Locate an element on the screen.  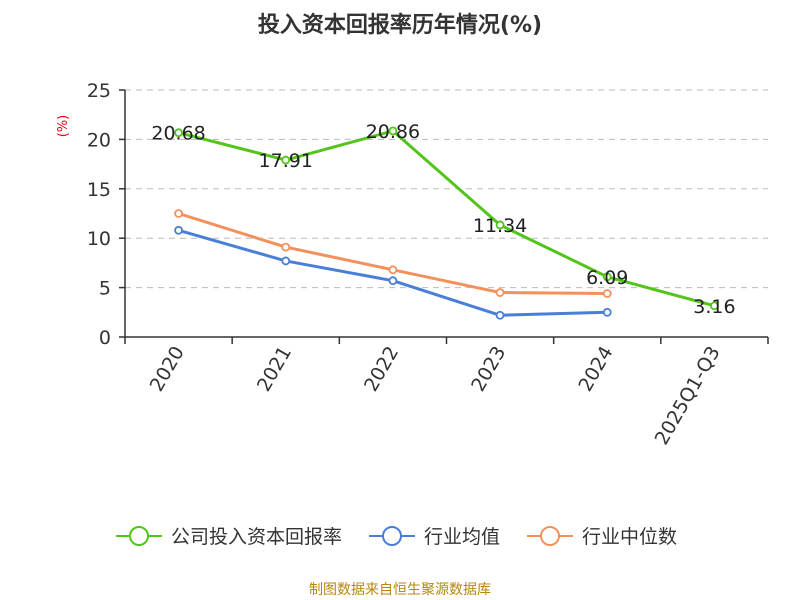
x-tick-label: 2022 is located at coordinates (381, 369).